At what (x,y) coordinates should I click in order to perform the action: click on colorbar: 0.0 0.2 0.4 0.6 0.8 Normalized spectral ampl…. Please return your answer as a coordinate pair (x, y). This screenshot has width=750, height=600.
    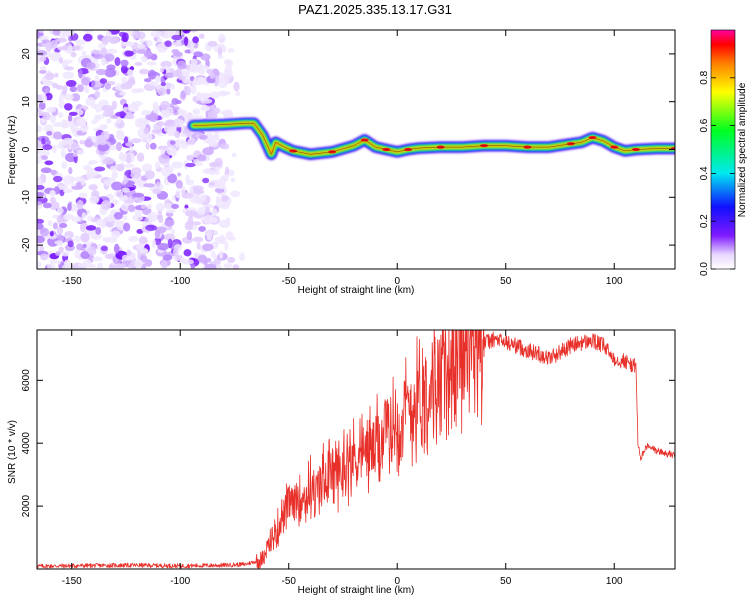
    Looking at the image, I should click on (723, 152).